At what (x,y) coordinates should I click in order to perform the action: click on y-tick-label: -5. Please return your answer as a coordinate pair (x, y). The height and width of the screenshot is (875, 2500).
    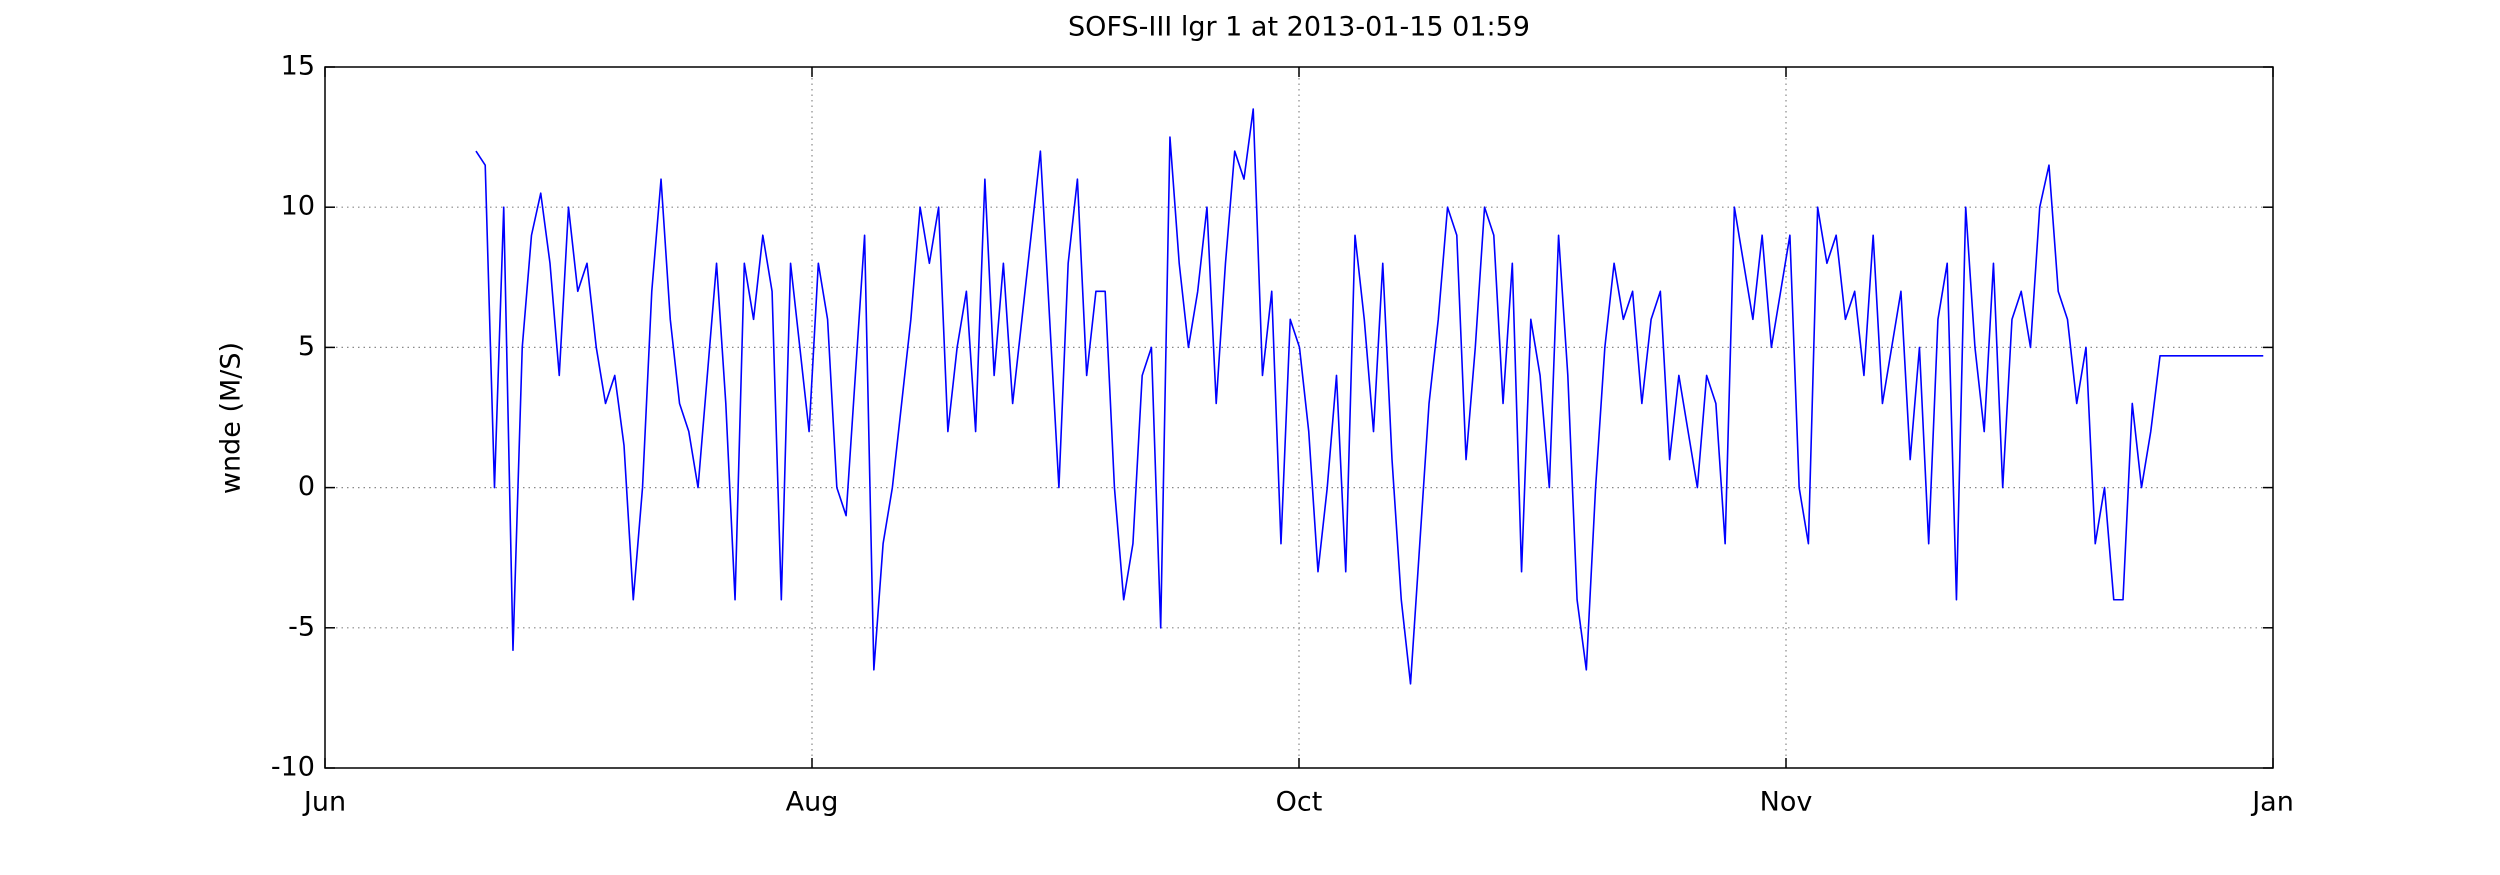
    Looking at the image, I should click on (301, 626).